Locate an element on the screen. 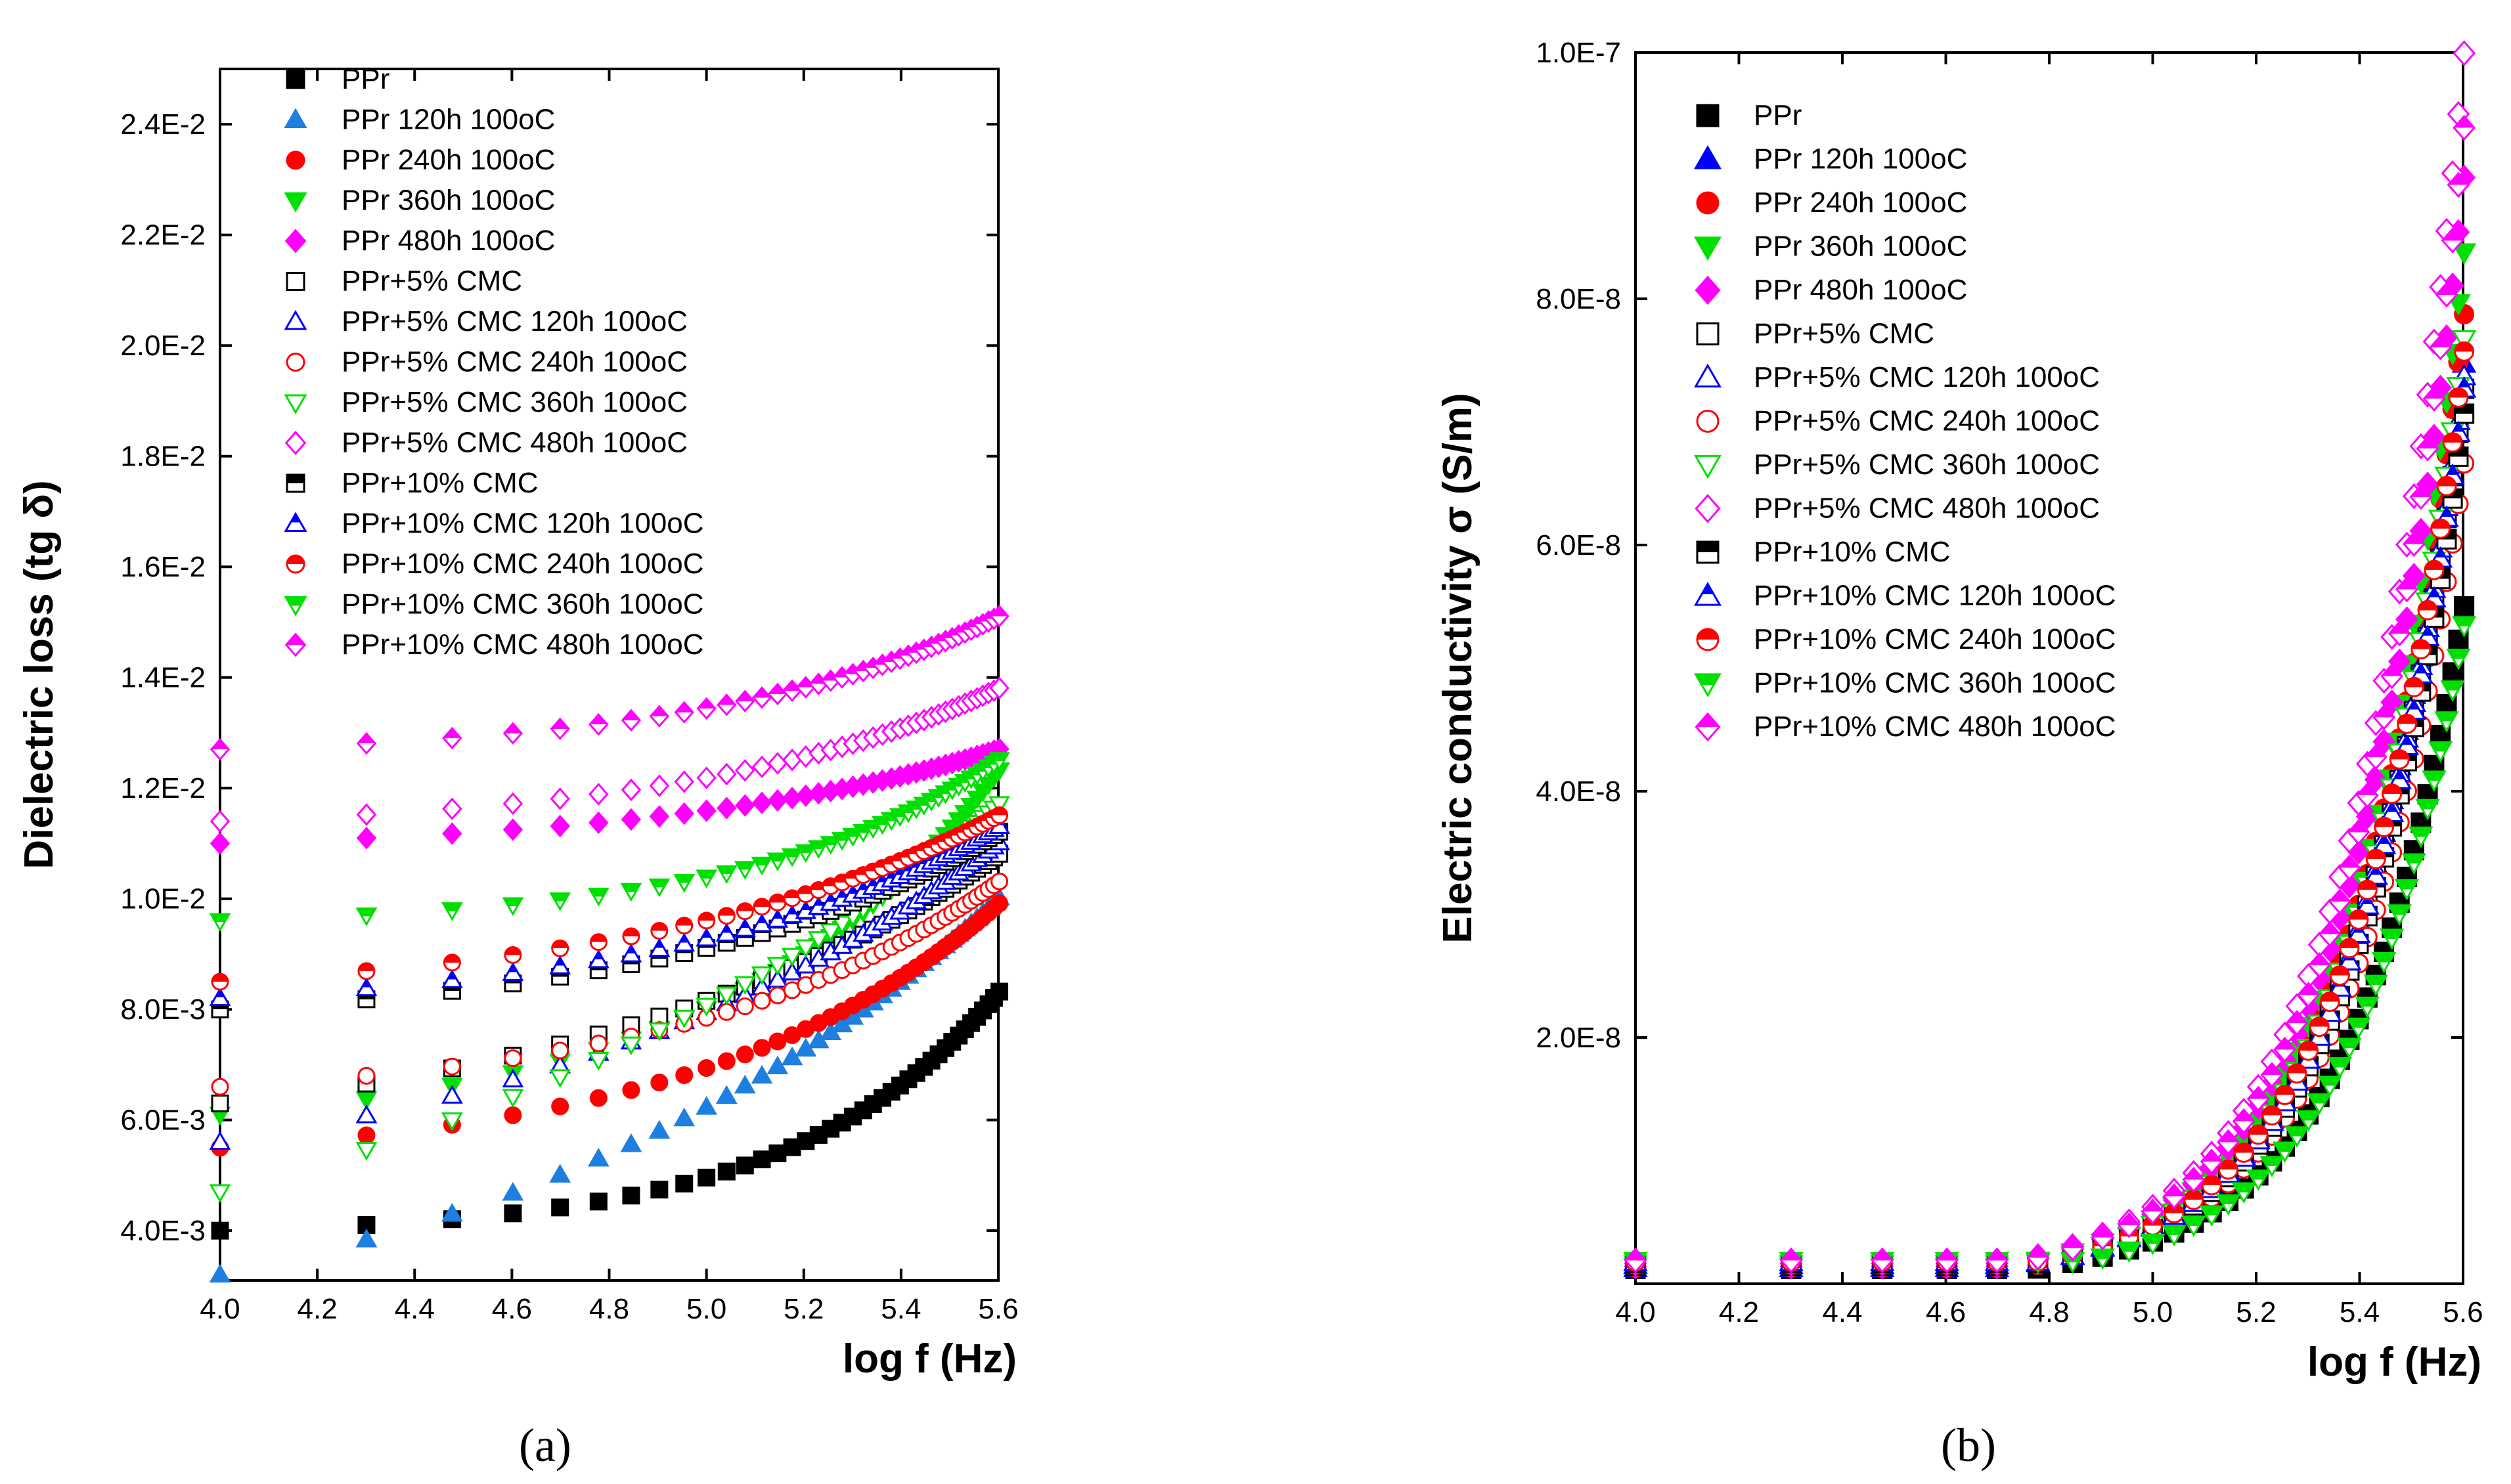  y-tick-label: 2.4E-2 is located at coordinates (163, 124).